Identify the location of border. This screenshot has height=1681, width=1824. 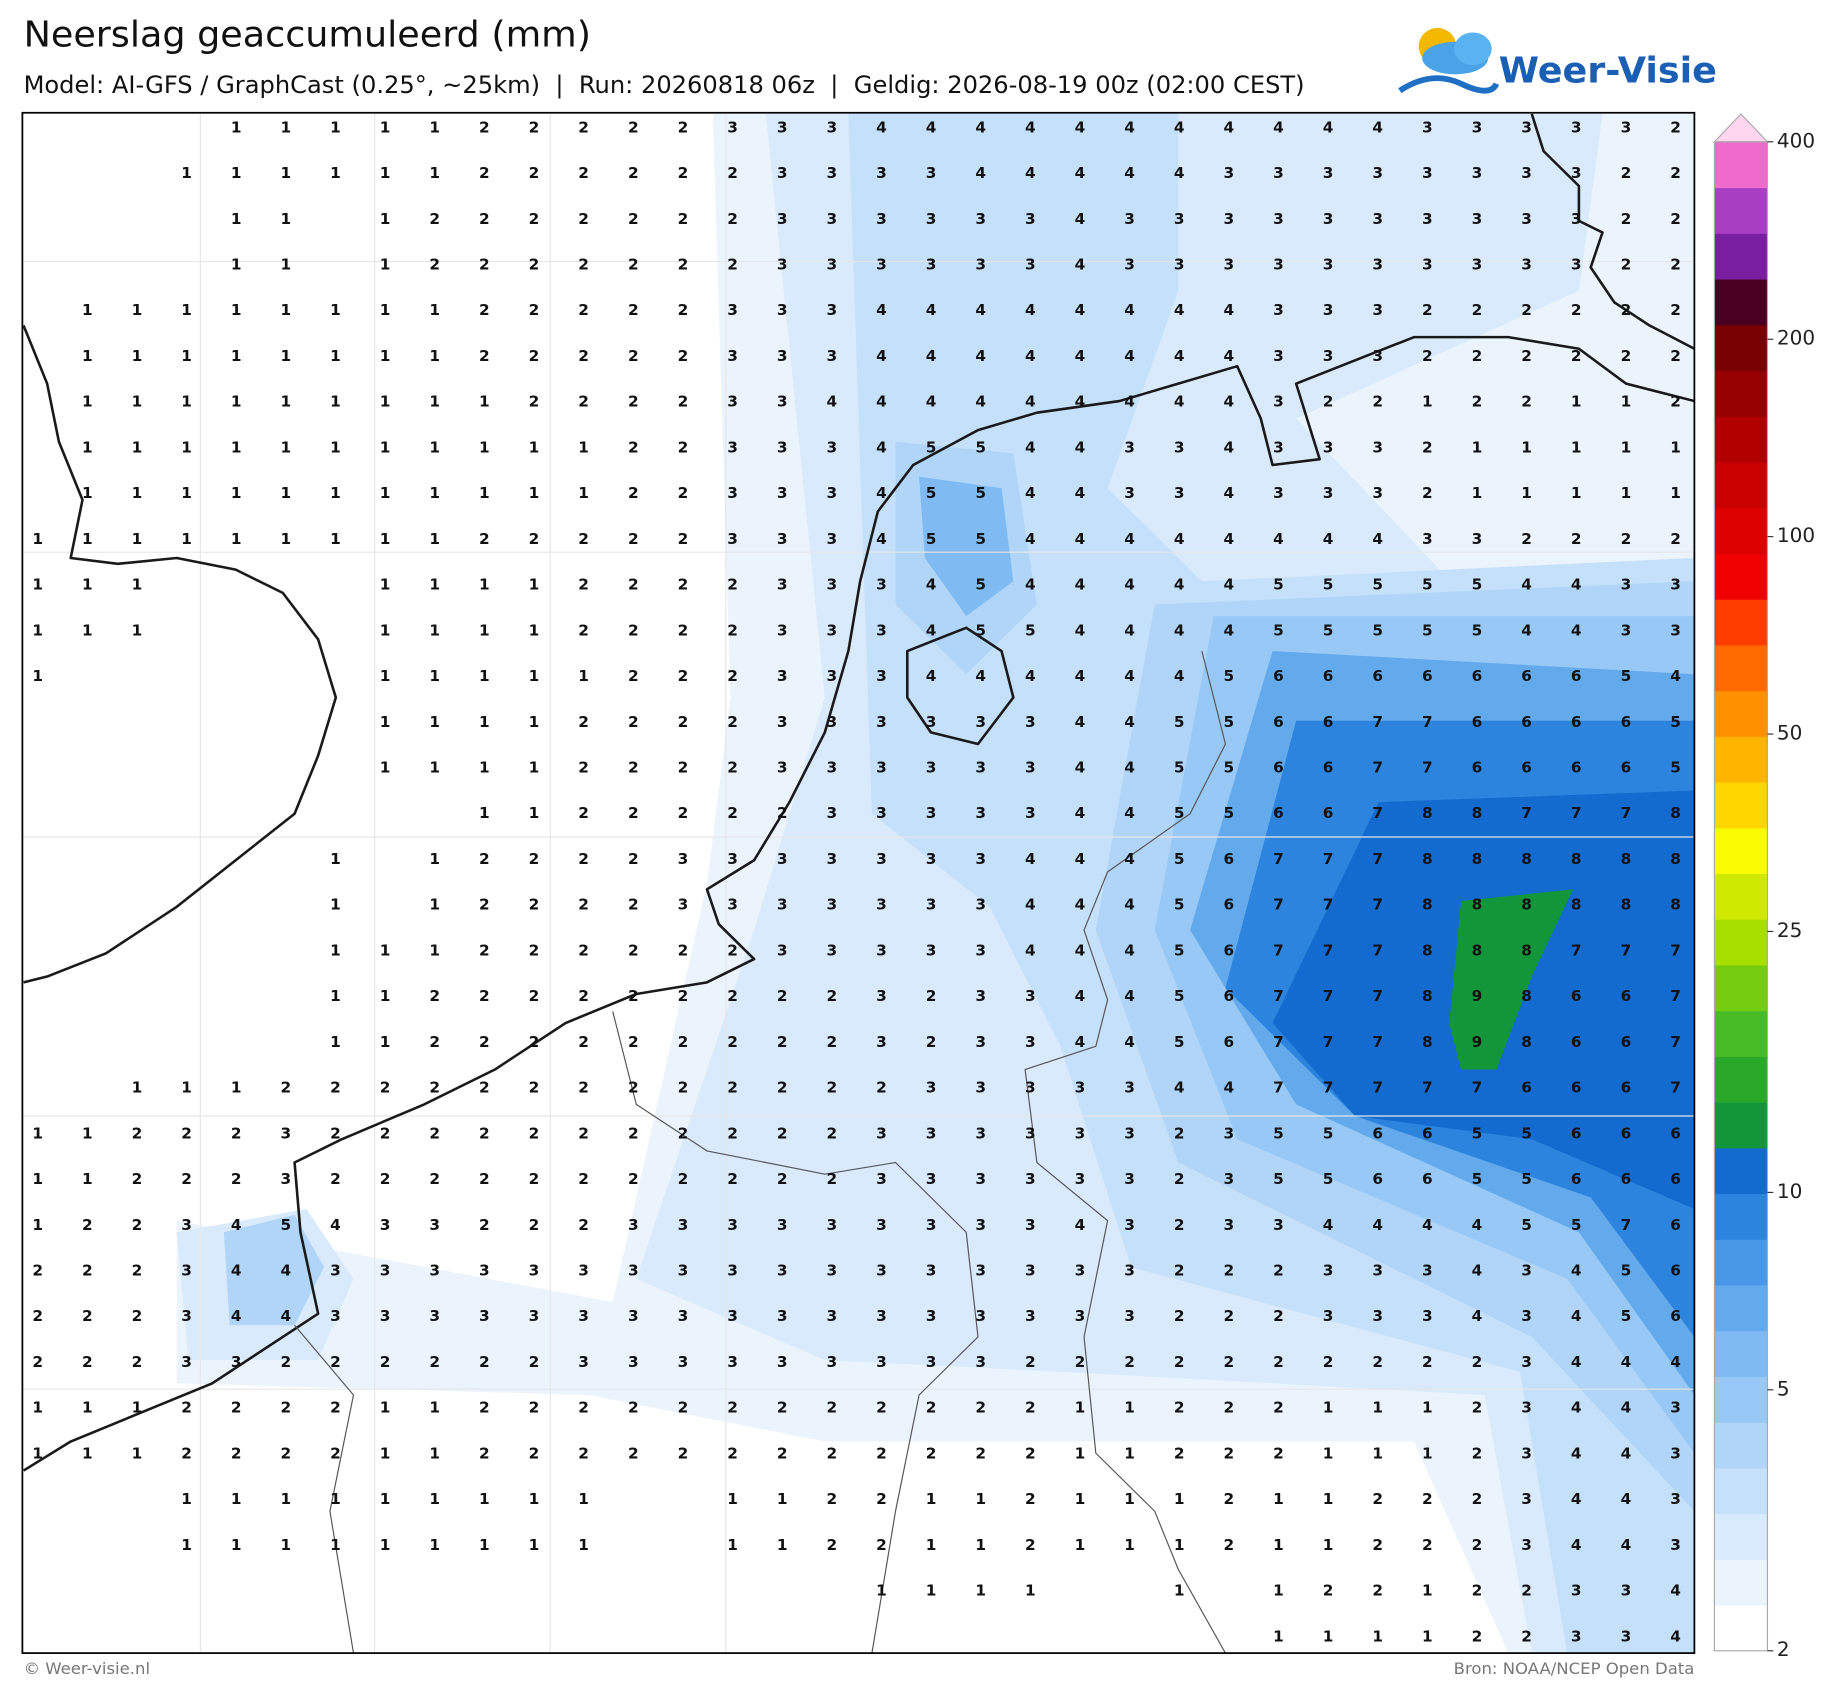
(795, 1332).